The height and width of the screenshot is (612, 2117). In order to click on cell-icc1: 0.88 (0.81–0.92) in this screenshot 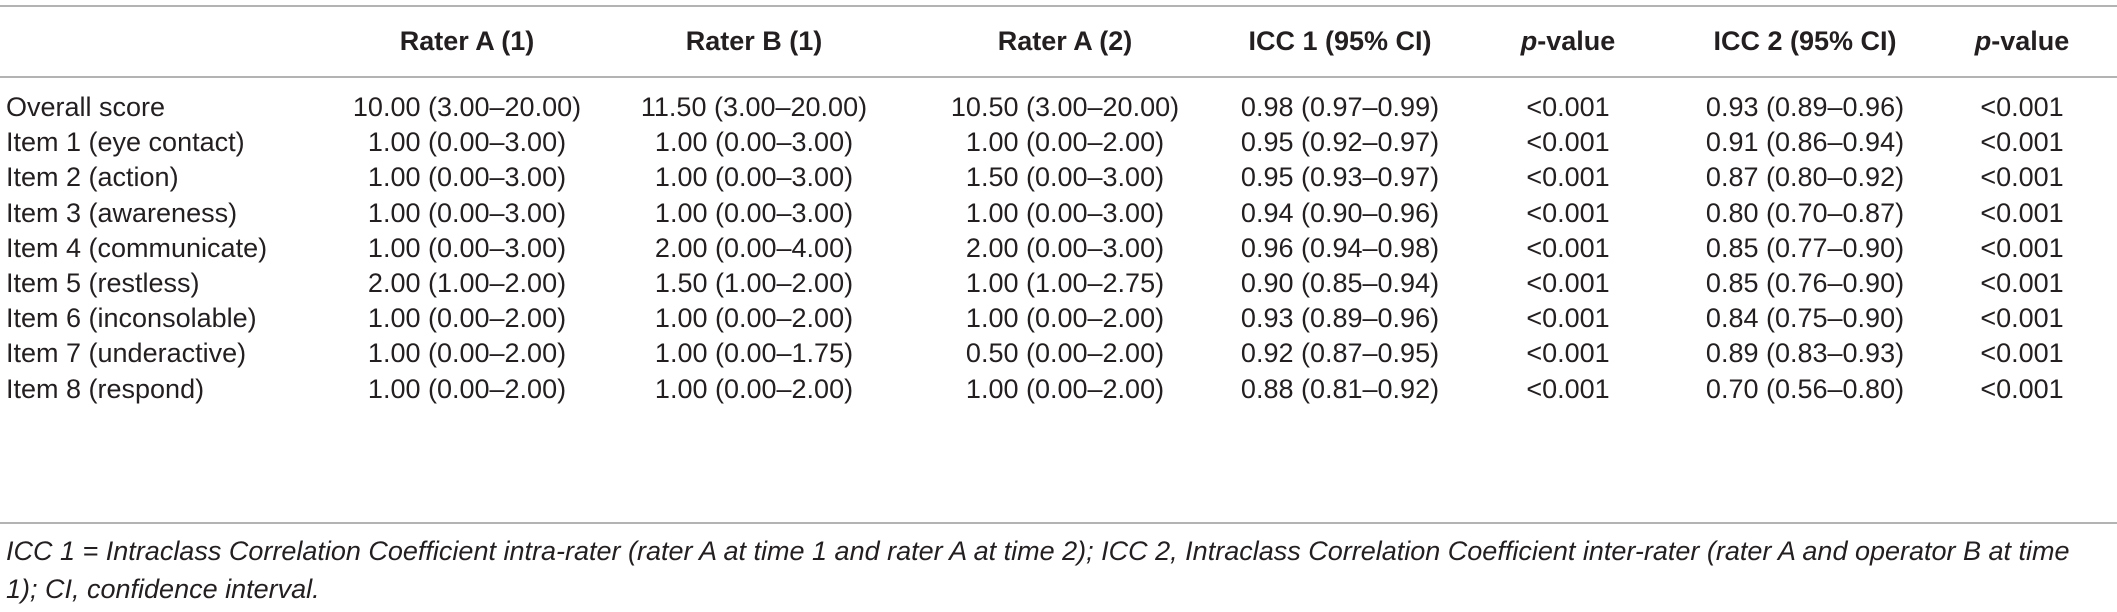, I will do `click(1340, 388)`.